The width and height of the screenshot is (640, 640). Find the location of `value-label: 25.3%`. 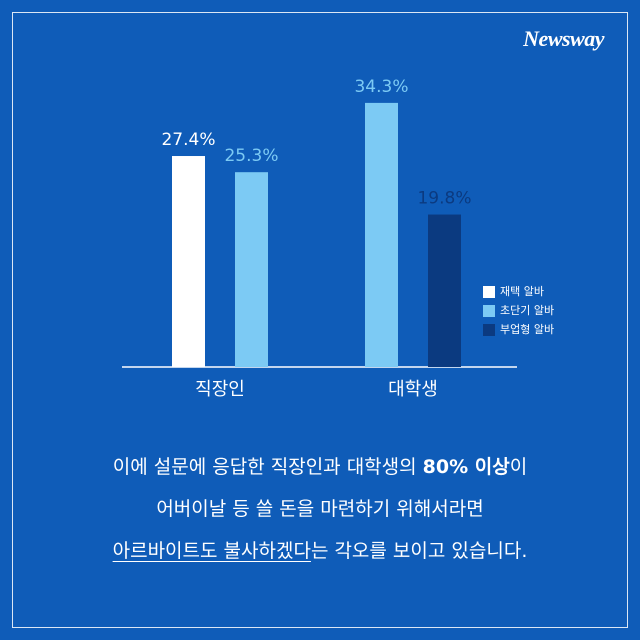

value-label: 25.3% is located at coordinates (251, 156).